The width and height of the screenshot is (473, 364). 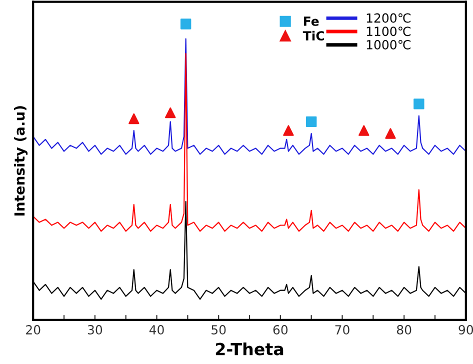 What do you see at coordinates (388, 18) in the screenshot?
I see `legend-label: 1200℃` at bounding box center [388, 18].